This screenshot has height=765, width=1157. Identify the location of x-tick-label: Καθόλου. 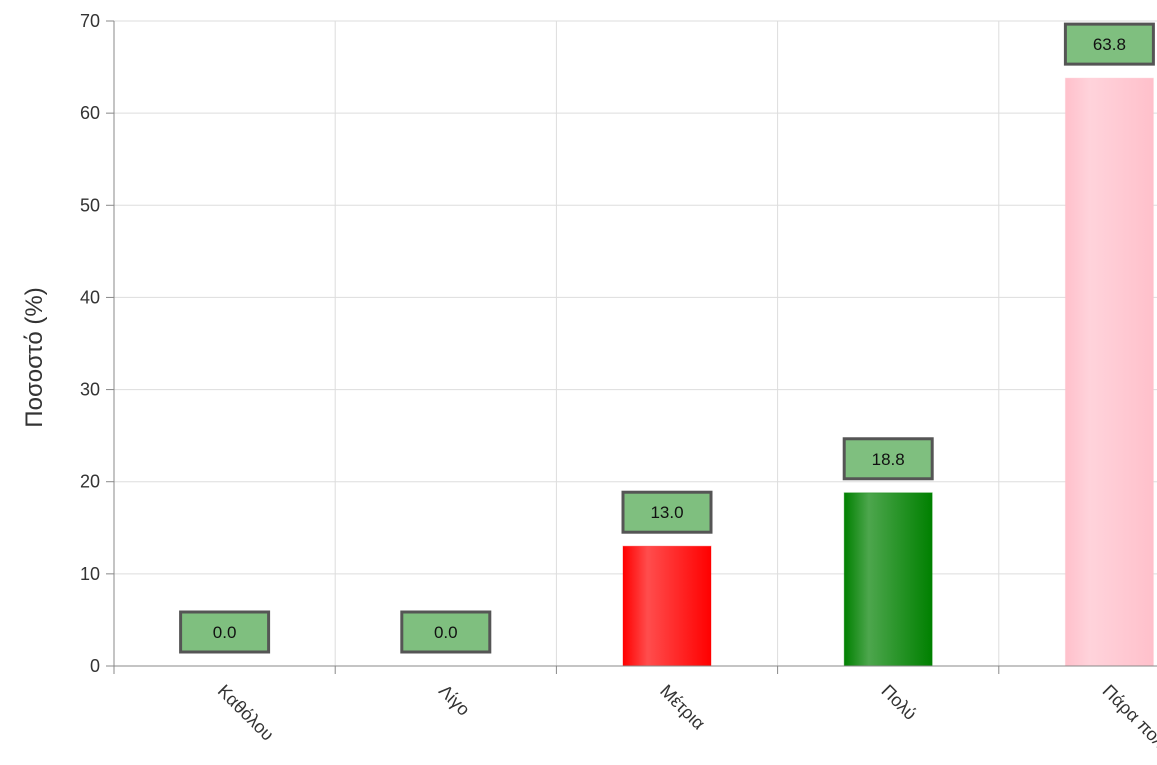
(246, 713).